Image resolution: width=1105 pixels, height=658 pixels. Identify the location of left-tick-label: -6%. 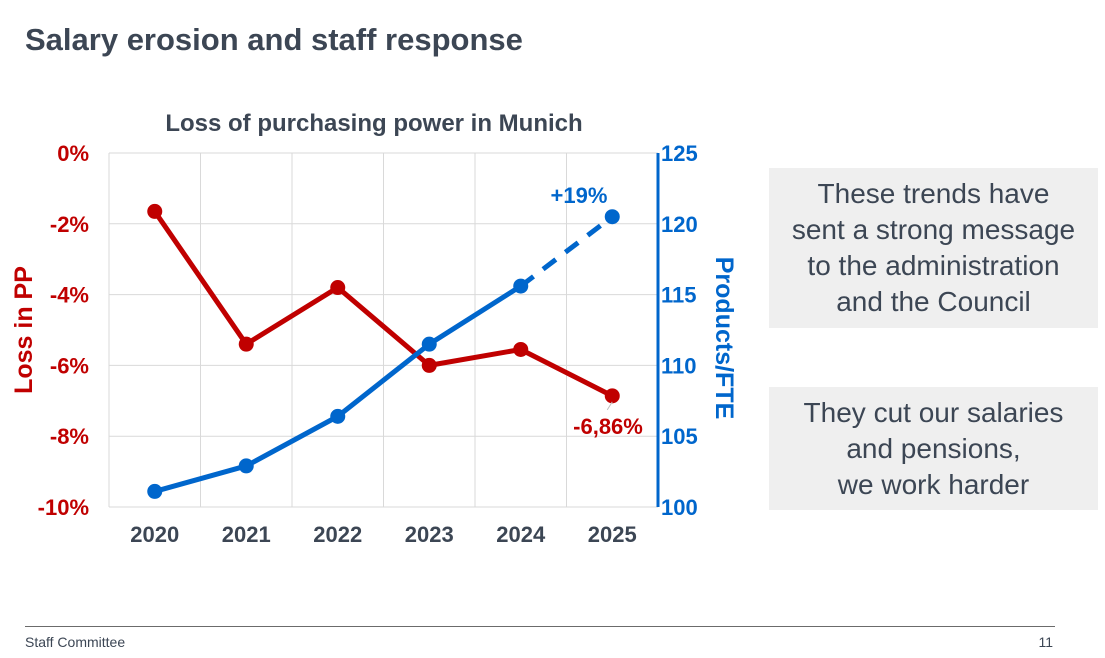
(69, 365).